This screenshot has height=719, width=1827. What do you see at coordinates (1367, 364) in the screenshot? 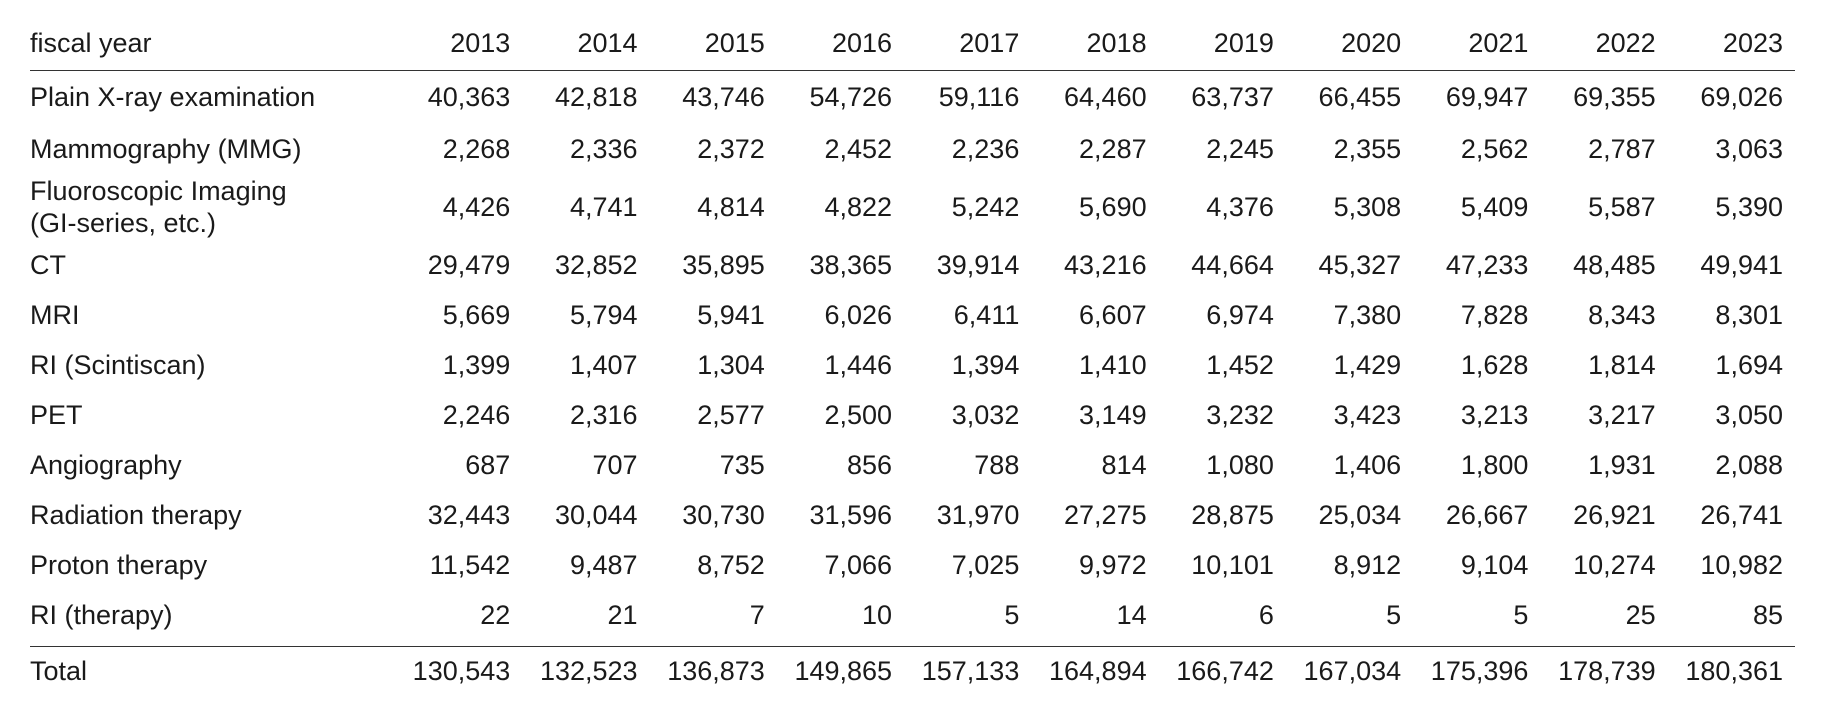
I see `table-cell: 1,429` at bounding box center [1367, 364].